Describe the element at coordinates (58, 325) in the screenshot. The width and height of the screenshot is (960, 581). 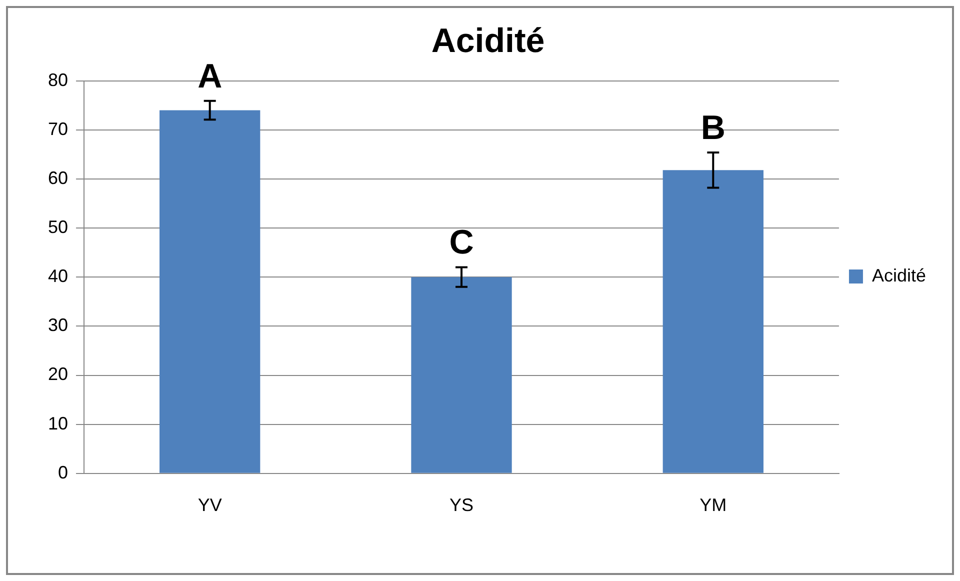
I see `y-tick-label: 30` at that location.